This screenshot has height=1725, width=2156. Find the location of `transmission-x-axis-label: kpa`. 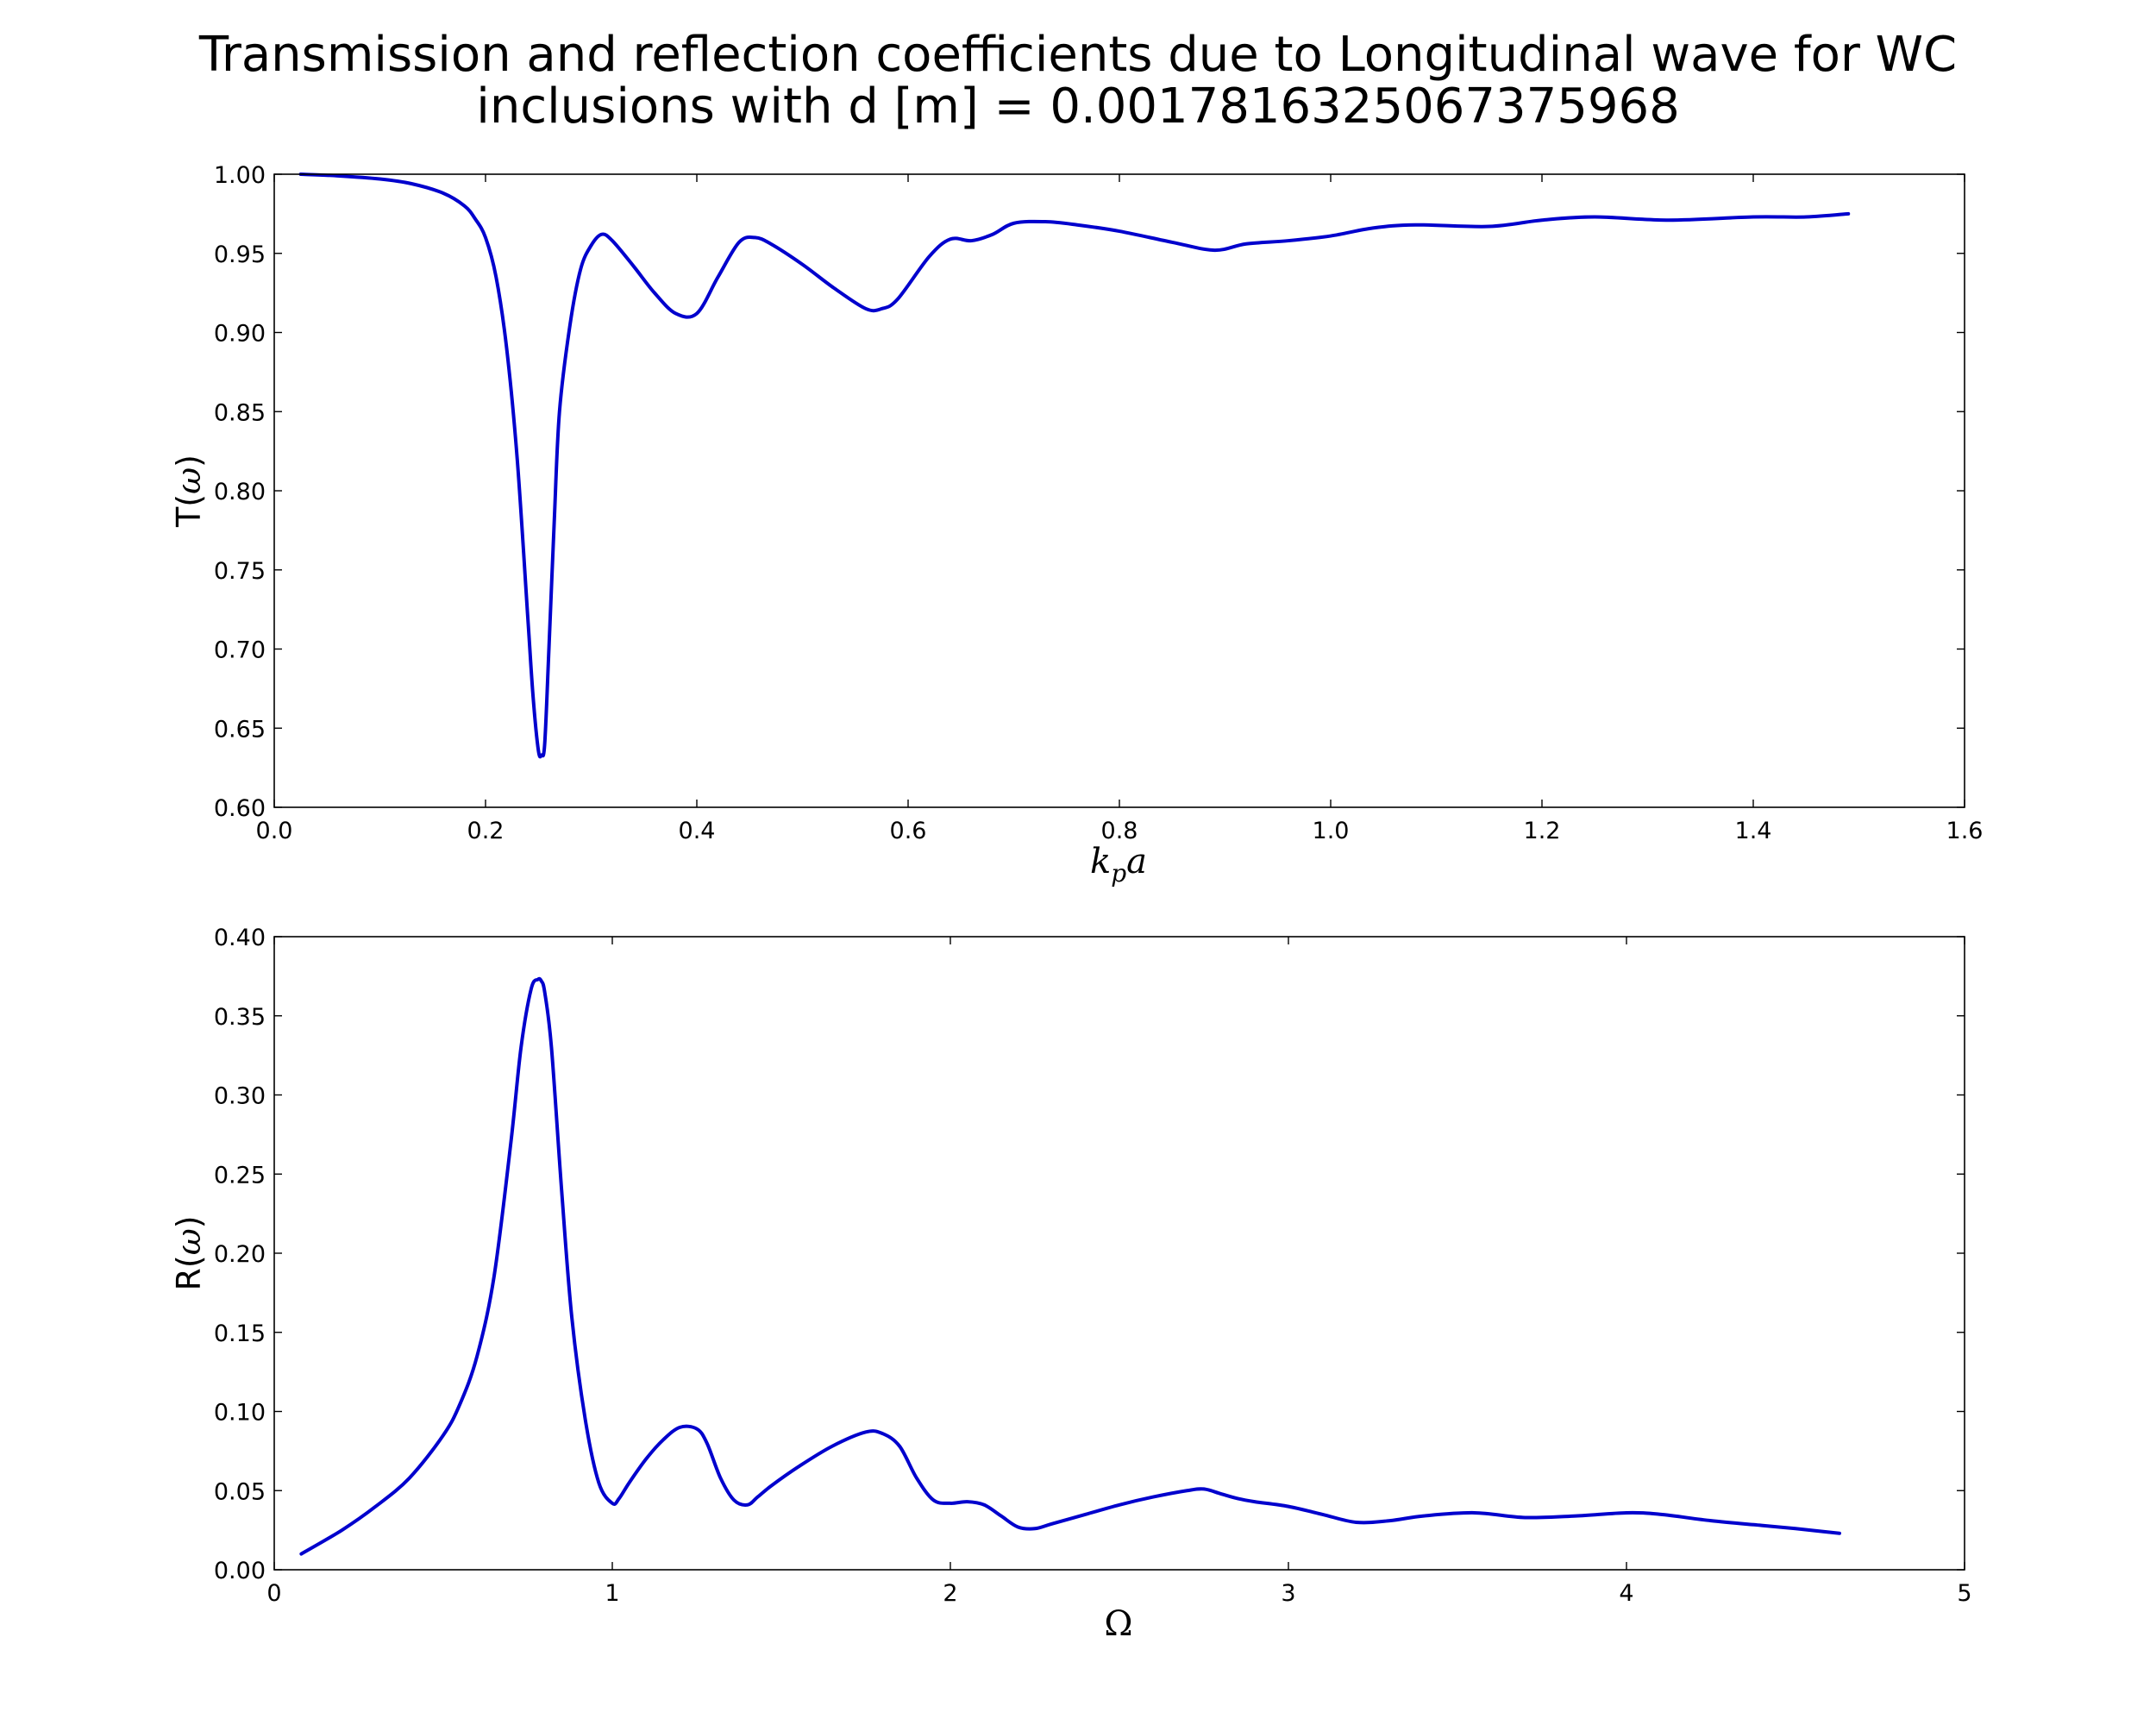

transmission-x-axis-label: kpa is located at coordinates (1118, 865).